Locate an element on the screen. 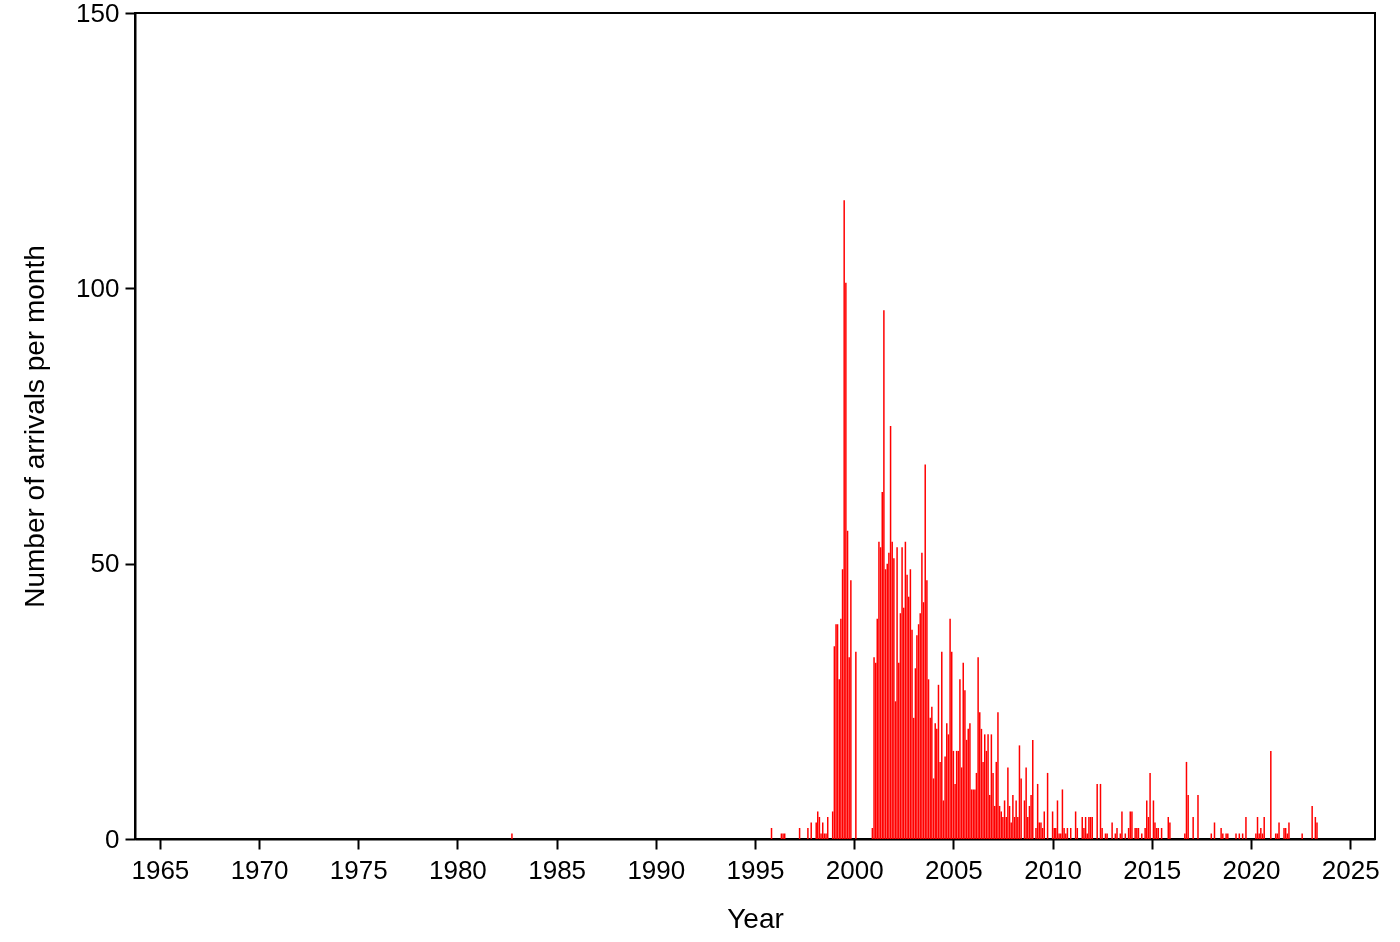 Image resolution: width=1400 pixels, height=942 pixels. x-tick-label: 2020 is located at coordinates (1251, 869).